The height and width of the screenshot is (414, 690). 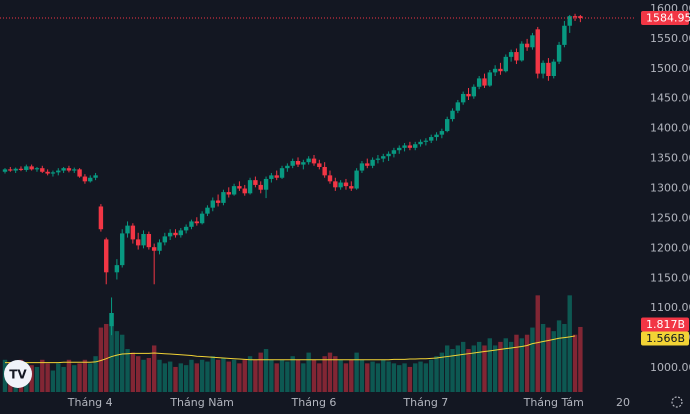 What do you see at coordinates (665, 324) in the screenshot?
I see `volume-label: 1.817B` at bounding box center [665, 324].